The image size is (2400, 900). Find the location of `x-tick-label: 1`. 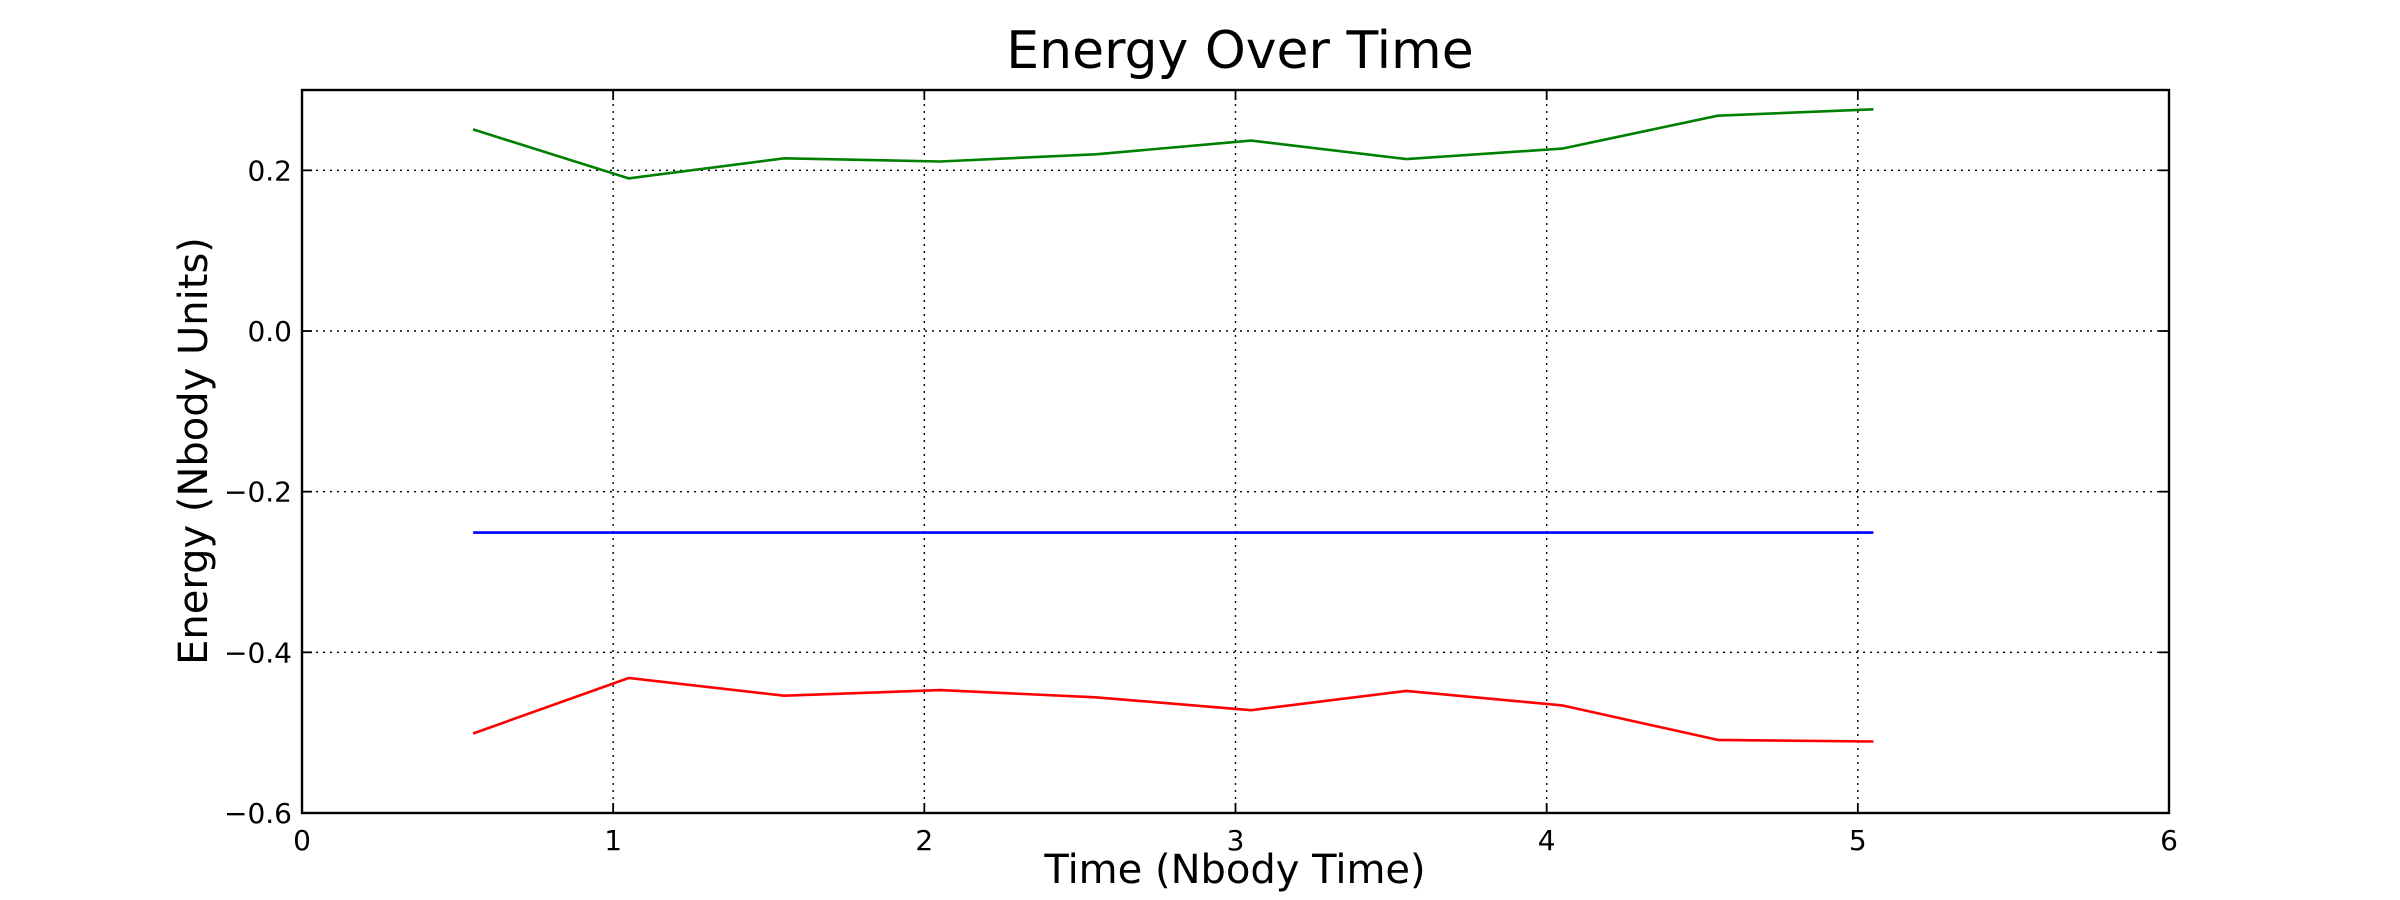

x-tick-label: 1 is located at coordinates (613, 840).